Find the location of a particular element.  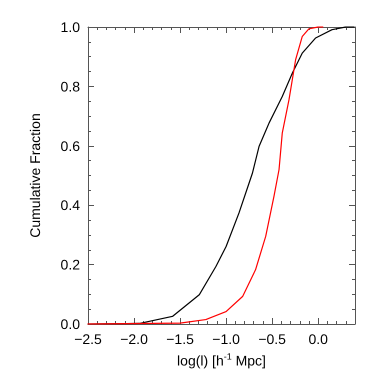

y-tick-label: 0.2 is located at coordinates (70, 264).